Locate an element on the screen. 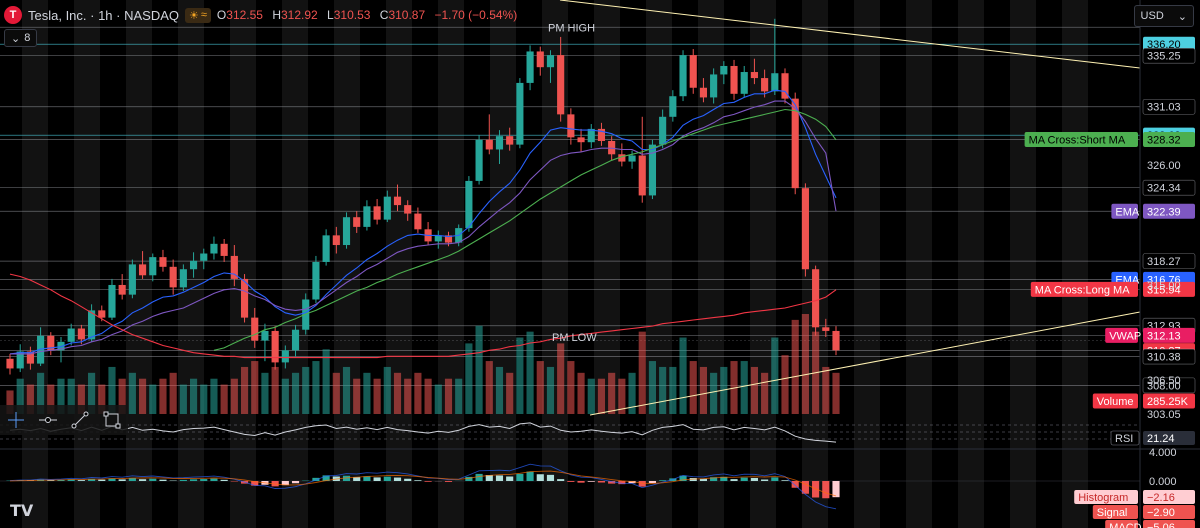 The image size is (1200, 528). crosshair-tool-button is located at coordinates (16, 420).